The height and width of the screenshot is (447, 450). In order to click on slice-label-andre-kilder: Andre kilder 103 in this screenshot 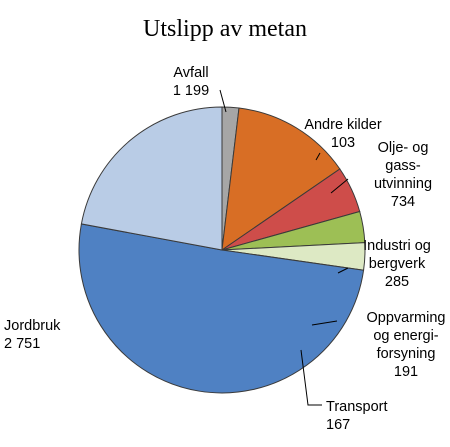, I will do `click(343, 134)`.